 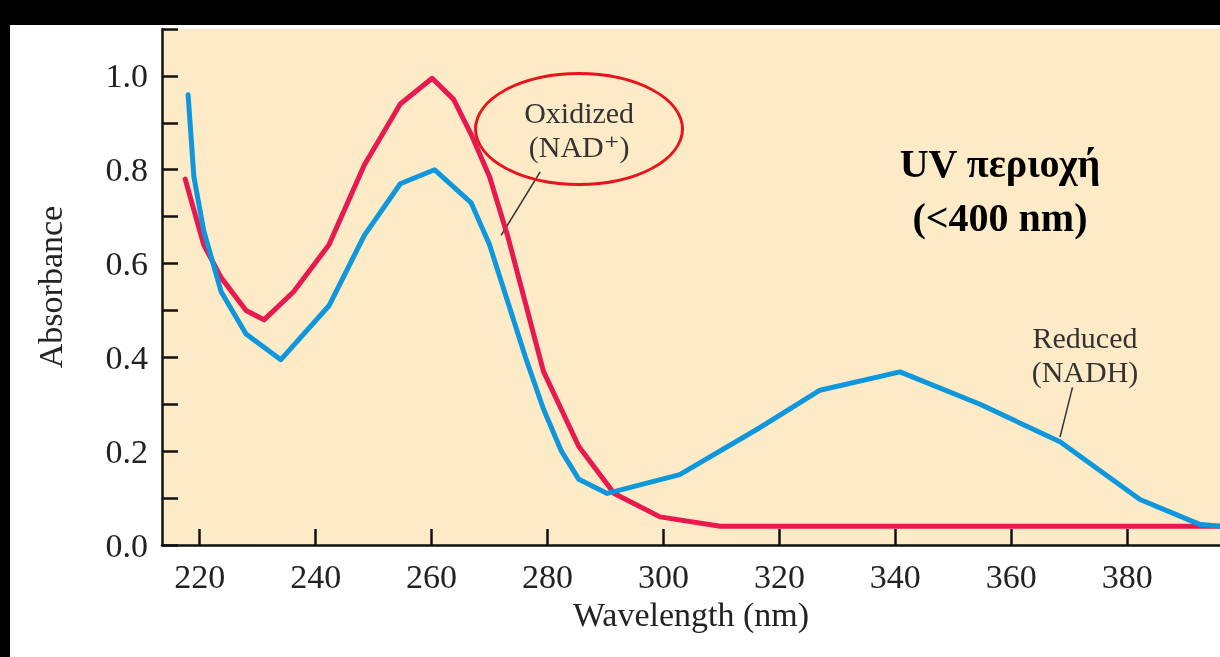 What do you see at coordinates (1127, 576) in the screenshot?
I see `x-tick-label: 380` at bounding box center [1127, 576].